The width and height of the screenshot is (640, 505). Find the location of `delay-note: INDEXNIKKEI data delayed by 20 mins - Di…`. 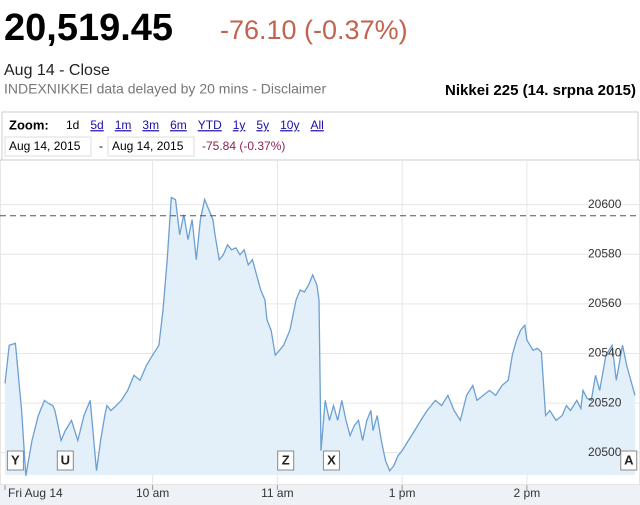

delay-note: INDEXNIKKEI data delayed by 20 mins - Di… is located at coordinates (165, 89).